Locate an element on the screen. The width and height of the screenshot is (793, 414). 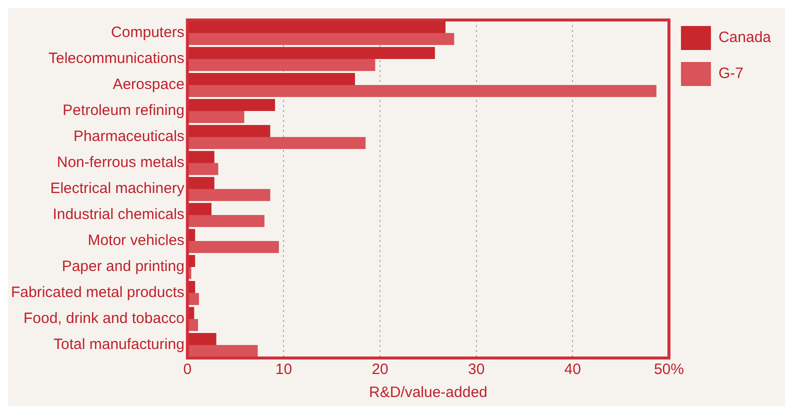
y-tick-label: Aerospace is located at coordinates (148, 85).